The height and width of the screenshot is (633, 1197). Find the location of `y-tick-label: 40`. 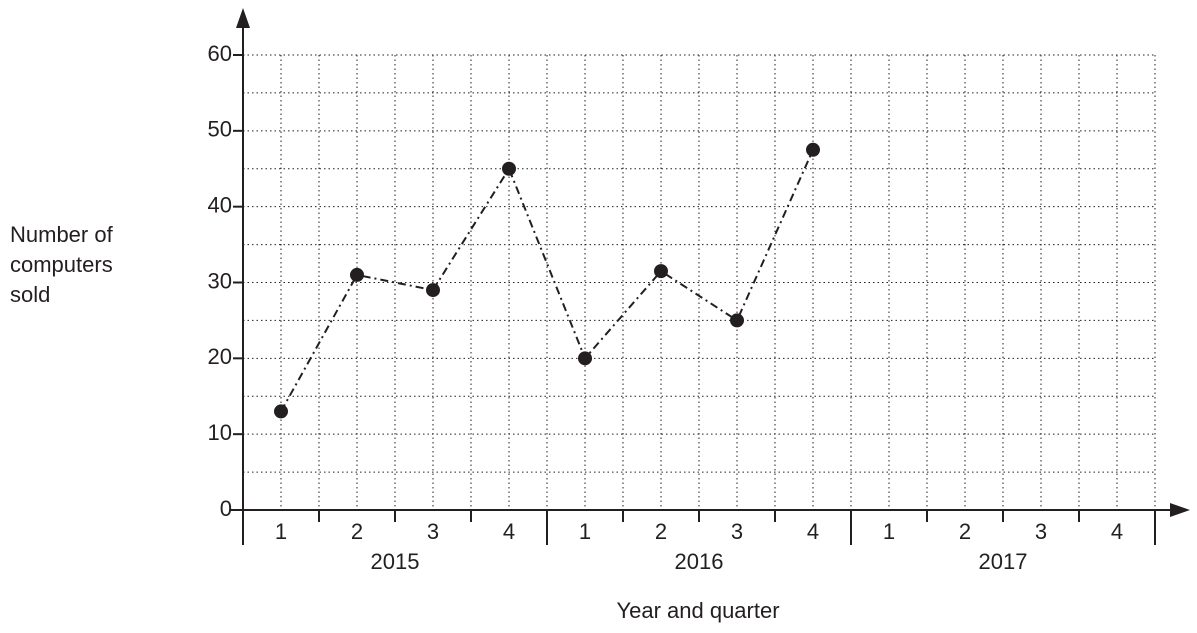

y-tick-label: 40 is located at coordinates (220, 204).